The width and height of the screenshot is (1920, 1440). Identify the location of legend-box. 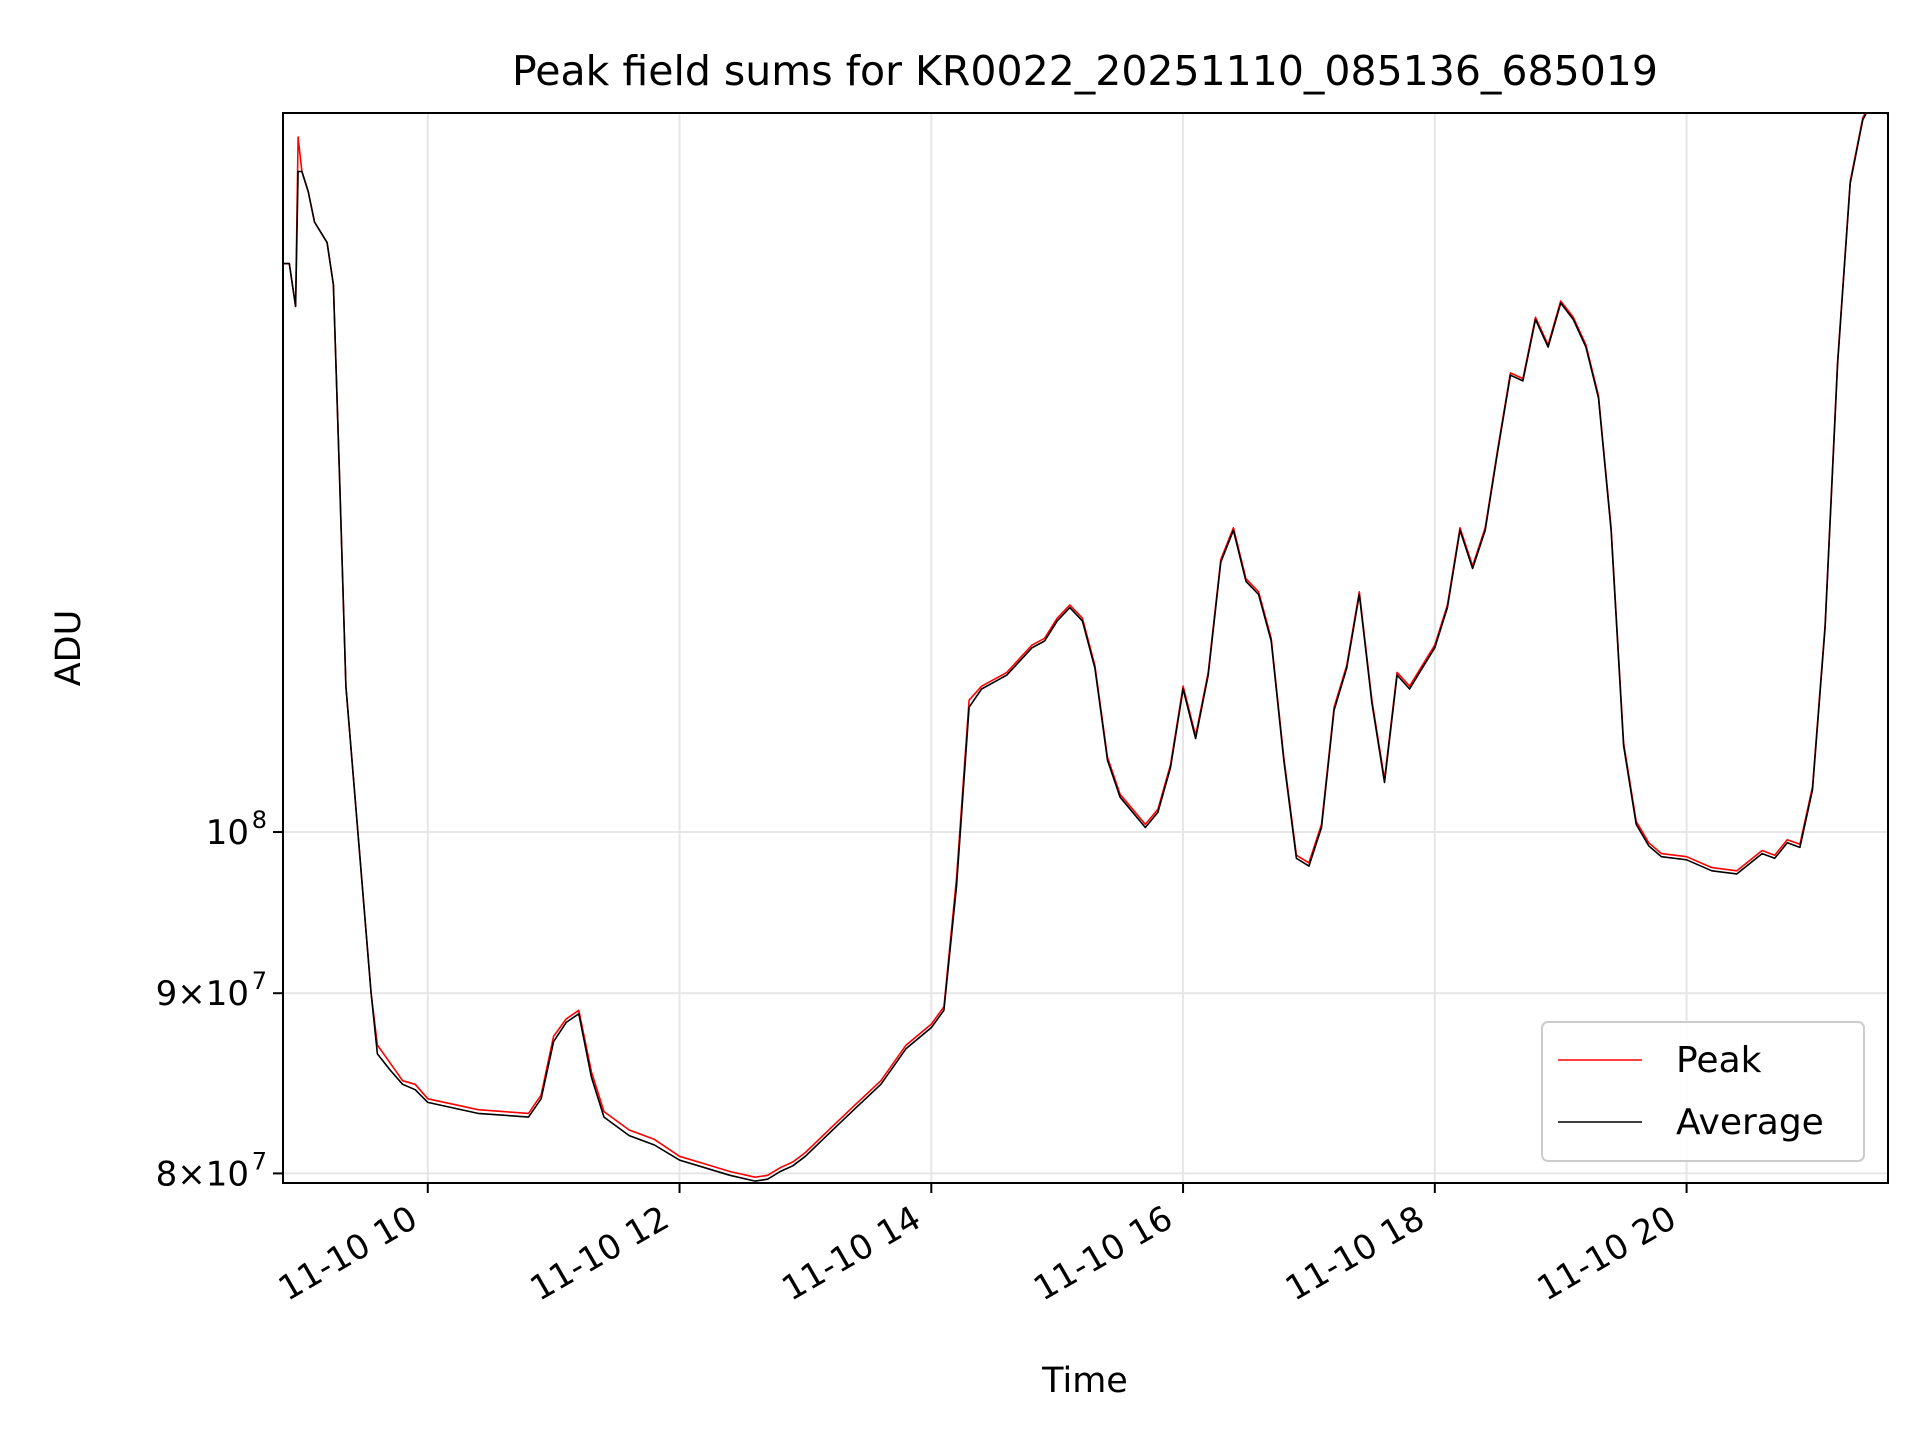
(1703, 1091).